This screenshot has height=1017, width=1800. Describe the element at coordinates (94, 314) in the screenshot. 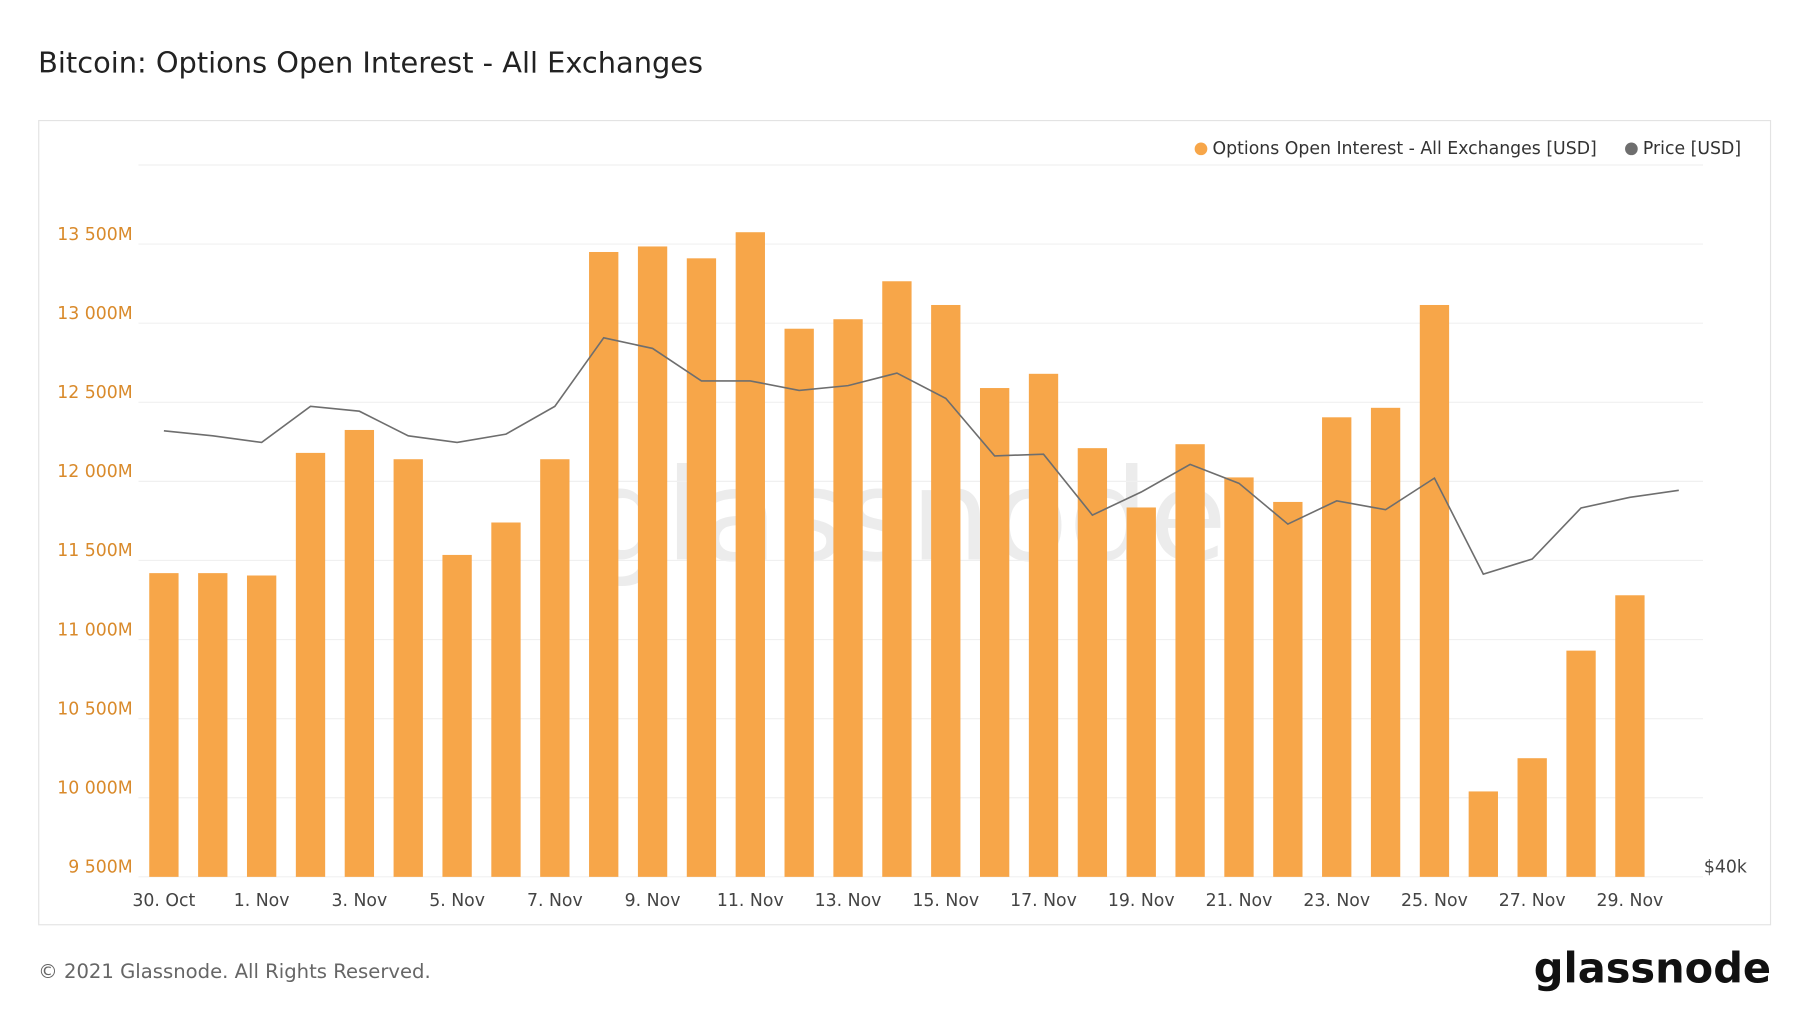

I see `y-tick-label: 13 000M` at that location.